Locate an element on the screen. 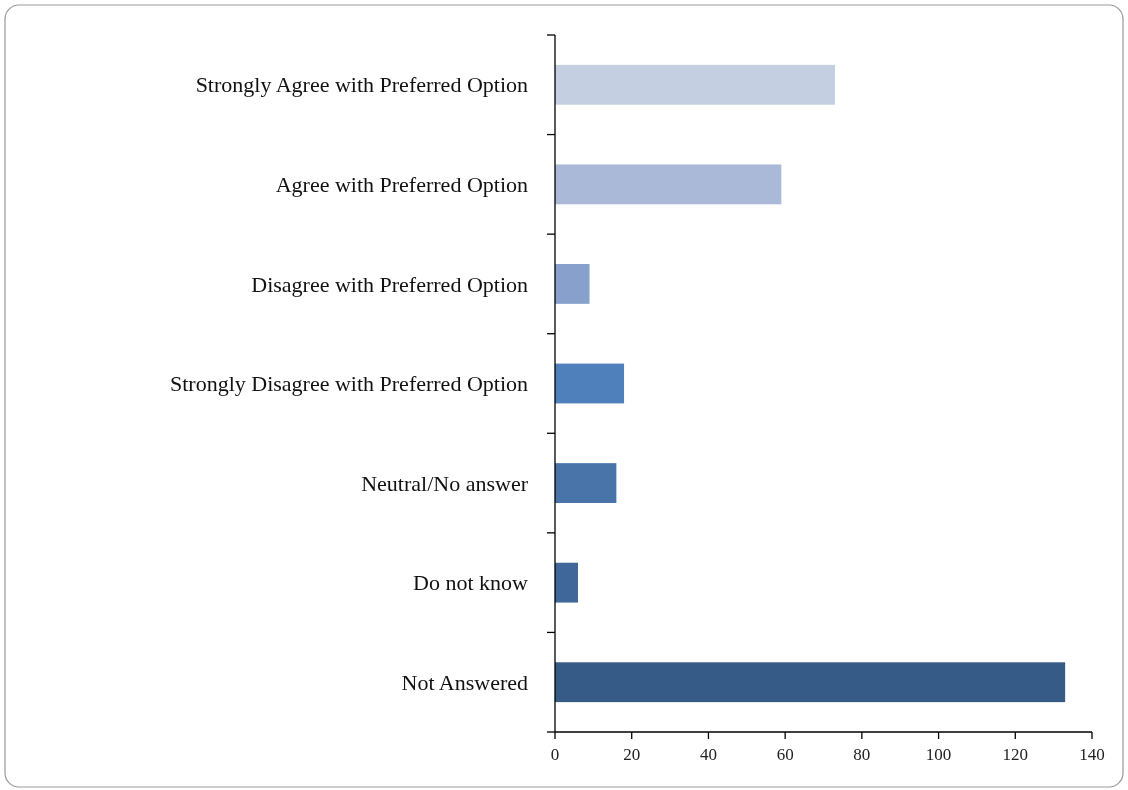  x-tick-label: 100 is located at coordinates (938, 754).